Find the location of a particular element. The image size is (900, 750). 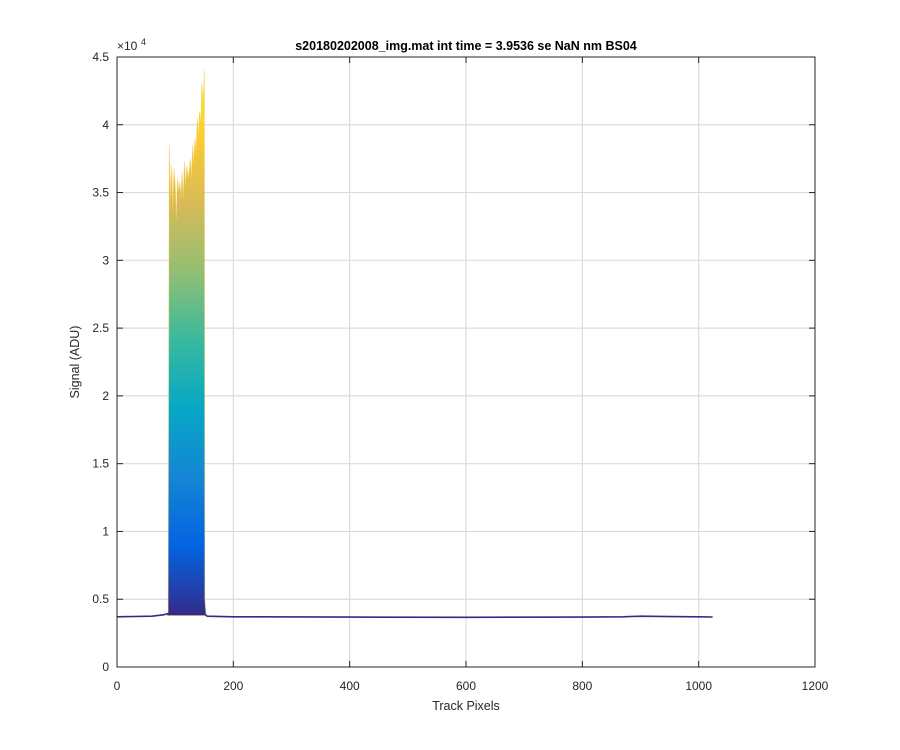

x-tick-label: 200 is located at coordinates (233, 686).